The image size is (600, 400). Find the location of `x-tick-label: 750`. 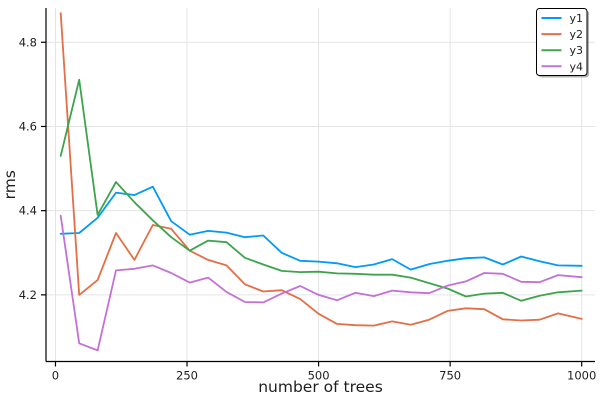

x-tick-label: 750 is located at coordinates (450, 376).